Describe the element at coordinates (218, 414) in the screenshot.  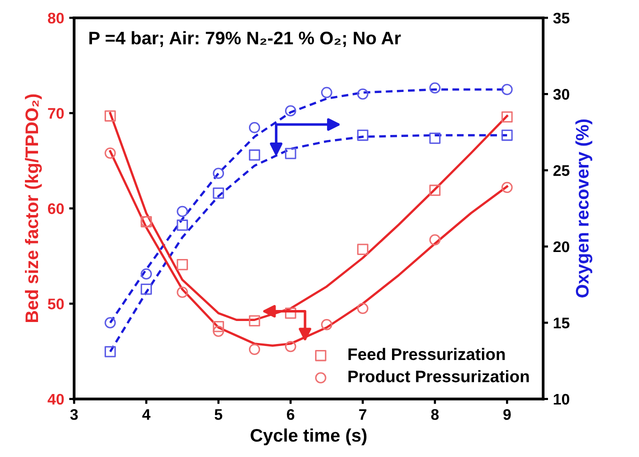
I see `x-tick-label: 5` at that location.